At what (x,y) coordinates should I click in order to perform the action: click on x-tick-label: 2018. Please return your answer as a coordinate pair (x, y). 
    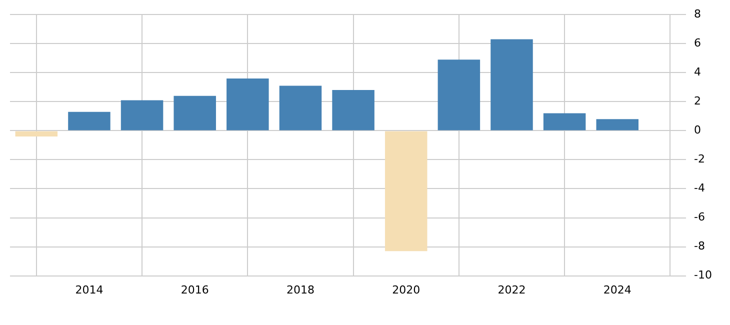
    Looking at the image, I should click on (300, 289).